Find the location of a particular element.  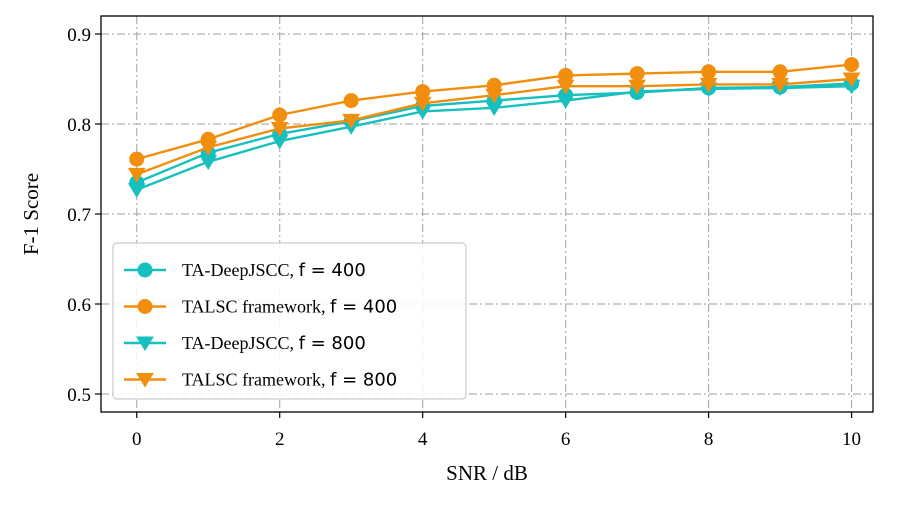

y-tick-label: 0.5 is located at coordinates (79, 395).